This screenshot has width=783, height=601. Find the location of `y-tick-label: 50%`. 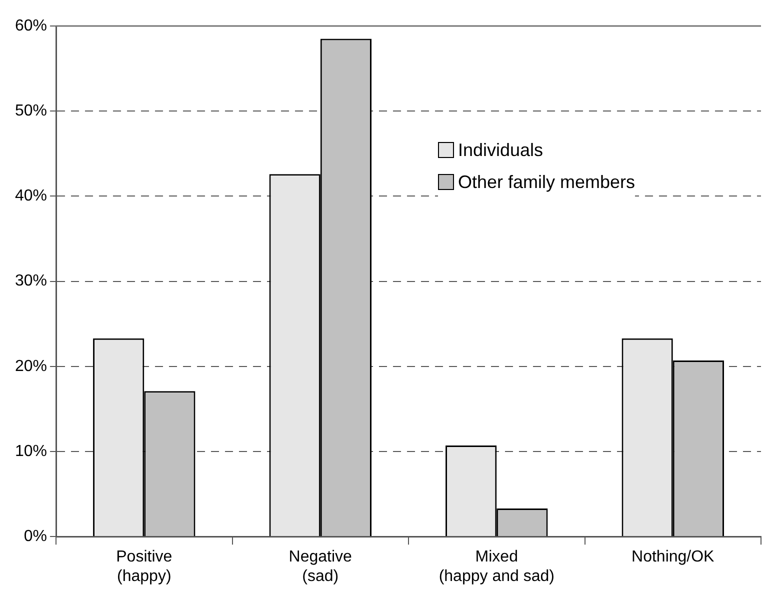

y-tick-label: 50% is located at coordinates (31, 111).